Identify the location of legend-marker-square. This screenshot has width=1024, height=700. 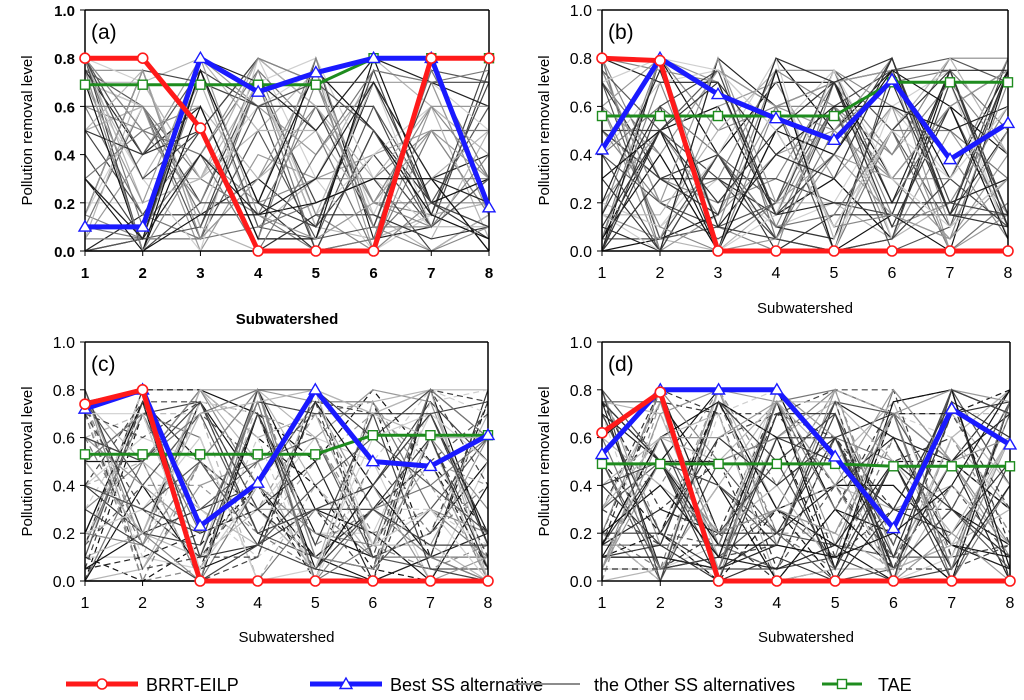
(842, 684).